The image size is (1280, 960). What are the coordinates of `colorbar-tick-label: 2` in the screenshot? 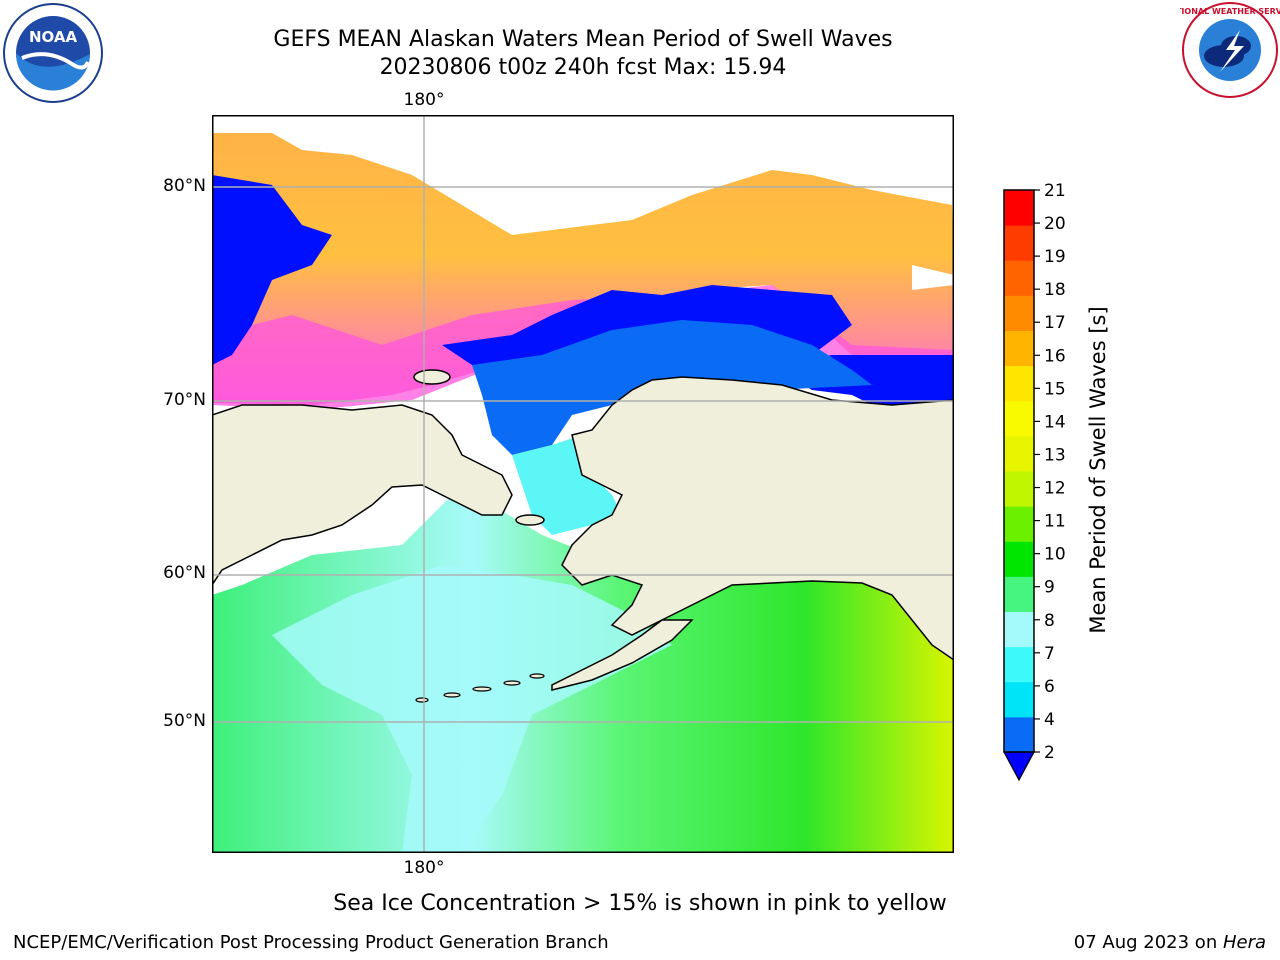 It's located at (1049, 753).